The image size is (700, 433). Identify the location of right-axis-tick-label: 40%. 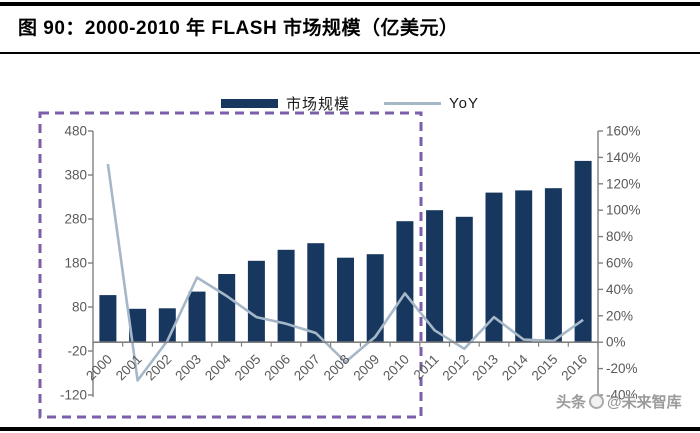
(619, 289).